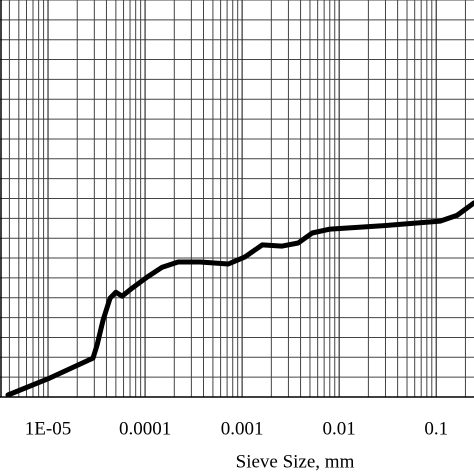  Describe the element at coordinates (436, 428) in the screenshot. I see `x-tick-label: 0.1` at that location.